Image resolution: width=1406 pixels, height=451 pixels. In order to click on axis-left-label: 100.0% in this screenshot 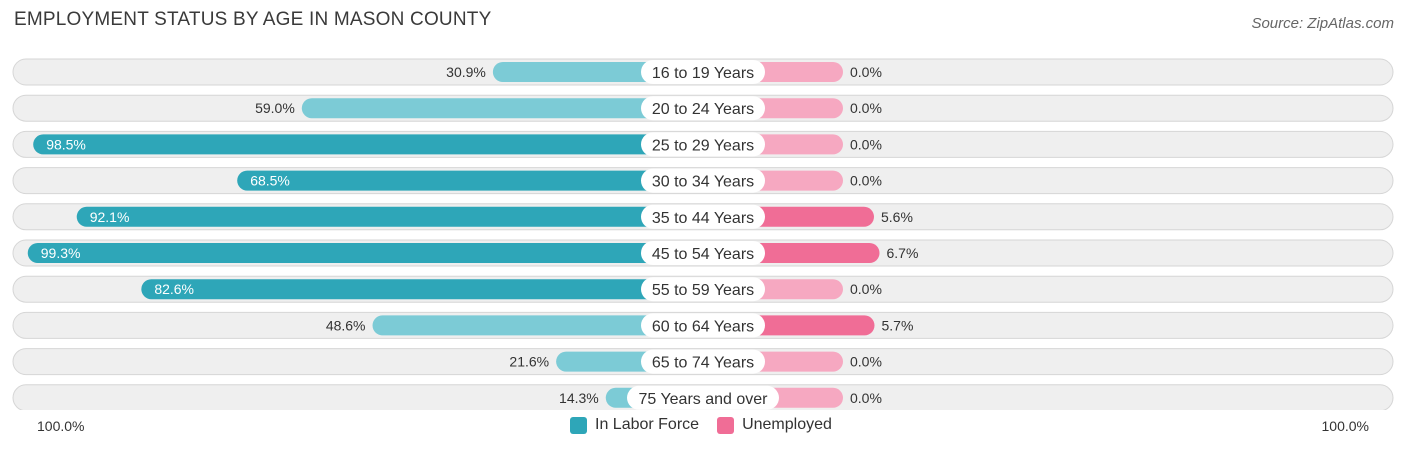, I will do `click(61, 426)`.